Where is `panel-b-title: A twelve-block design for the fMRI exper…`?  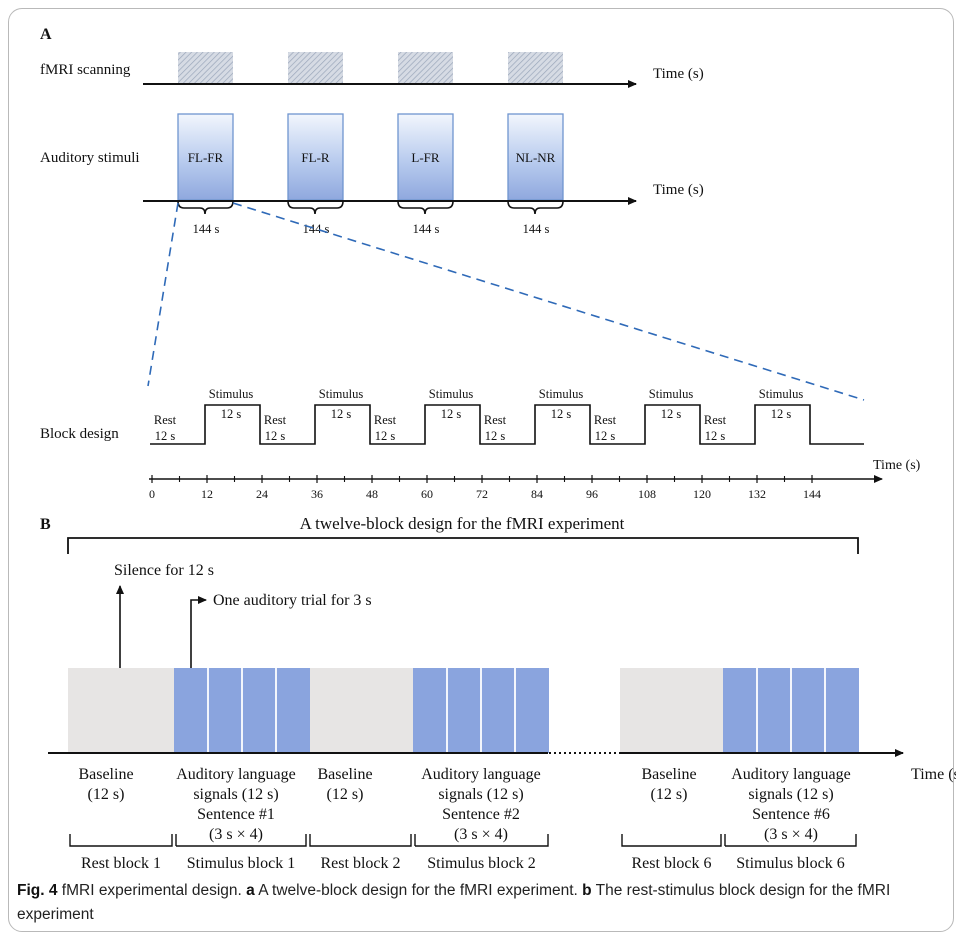 panel-b-title: A twelve-block design for the fMRI exper… is located at coordinates (462, 523).